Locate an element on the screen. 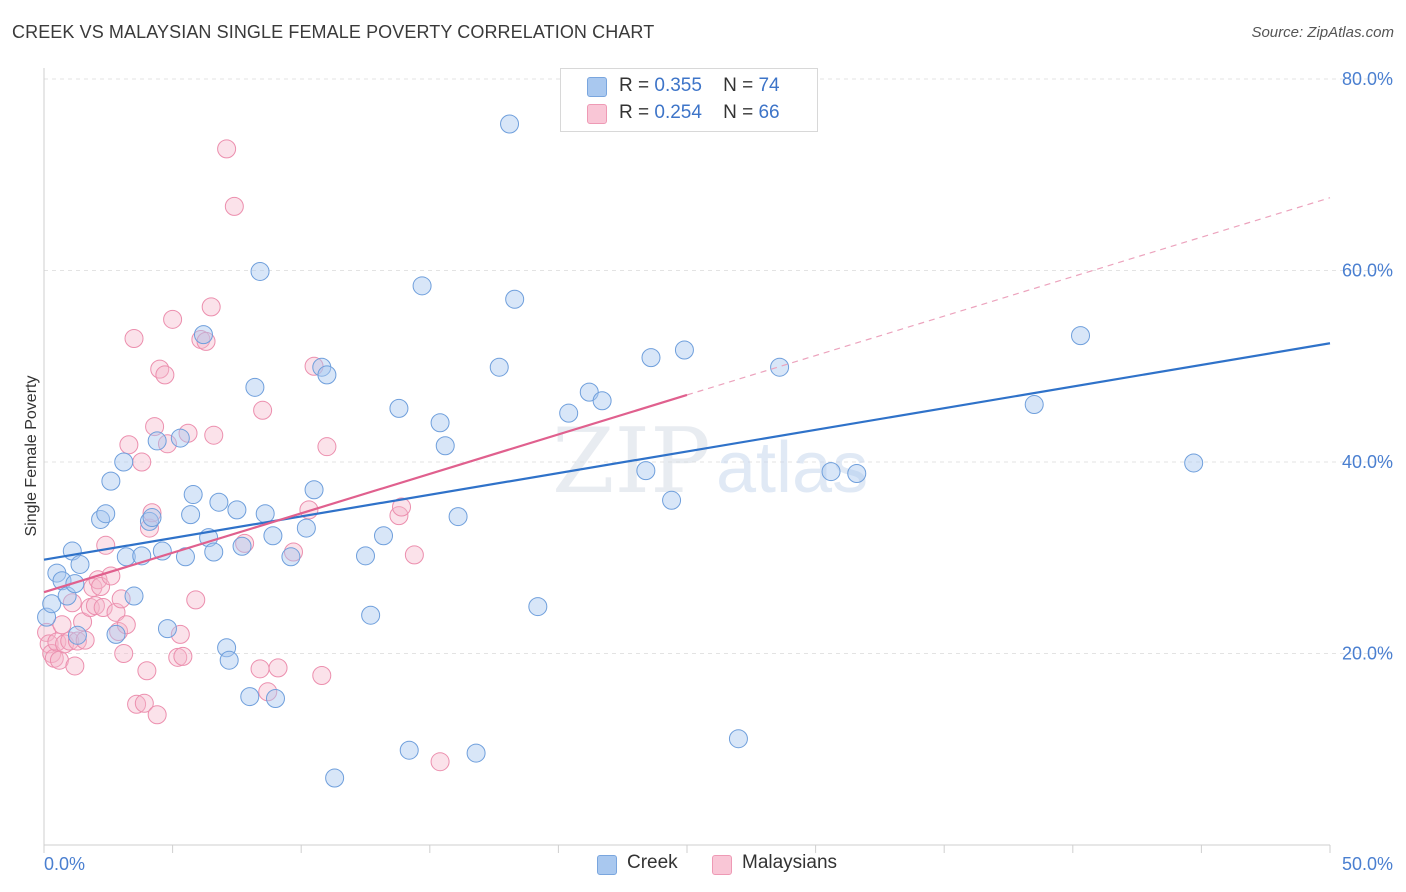  series-swatch-creek is located at coordinates (607, 865).